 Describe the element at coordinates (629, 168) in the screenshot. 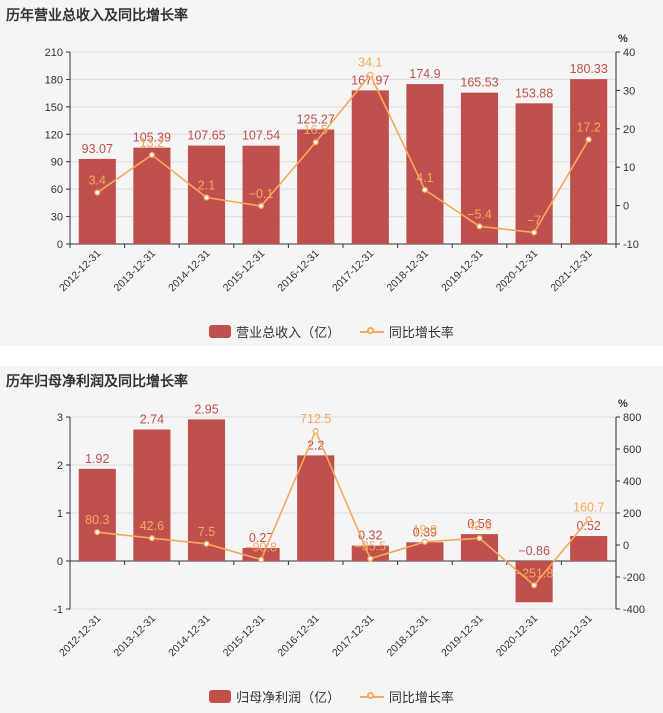

I see `y-right-tick-label: 10` at that location.